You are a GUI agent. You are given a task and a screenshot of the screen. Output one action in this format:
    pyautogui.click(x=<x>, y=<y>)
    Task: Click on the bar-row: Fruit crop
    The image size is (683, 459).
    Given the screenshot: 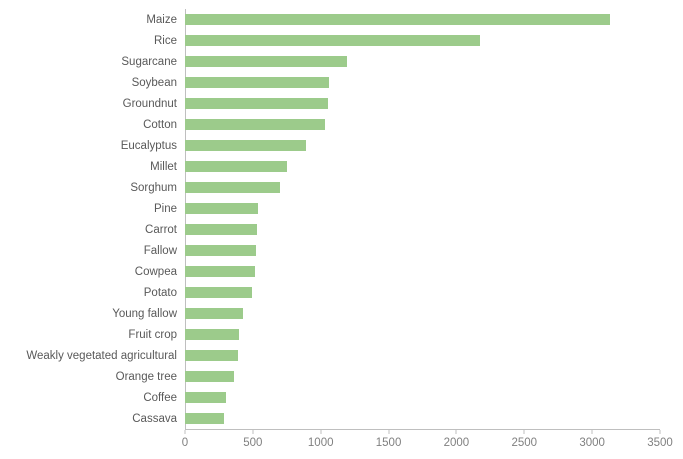 What is the action you would take?
    pyautogui.click(x=330, y=334)
    